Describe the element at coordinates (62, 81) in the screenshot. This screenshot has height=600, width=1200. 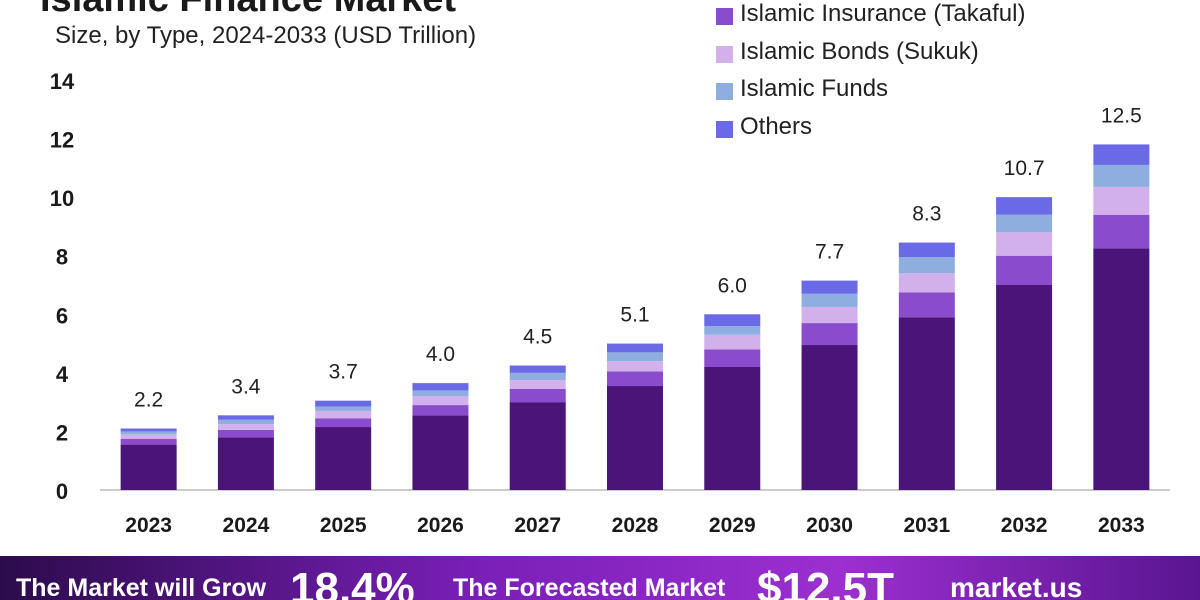
I see `y-tick-label: 14` at that location.